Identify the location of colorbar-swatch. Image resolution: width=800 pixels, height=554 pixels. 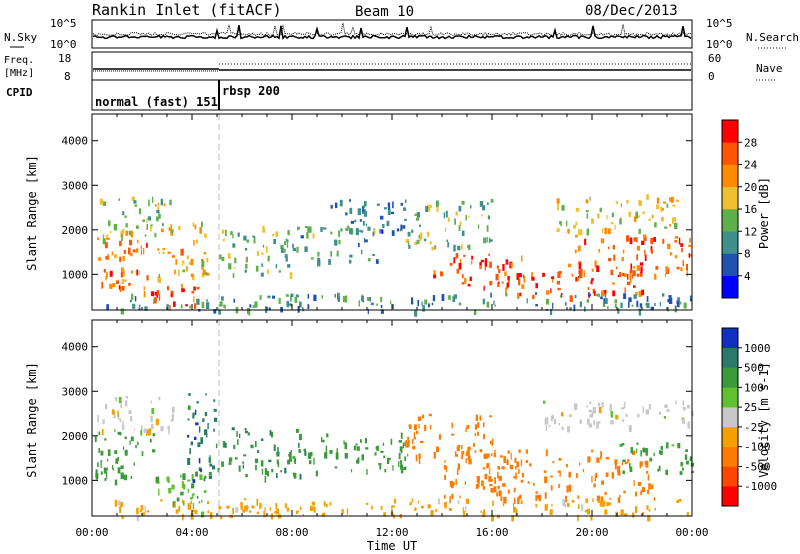
(730, 397).